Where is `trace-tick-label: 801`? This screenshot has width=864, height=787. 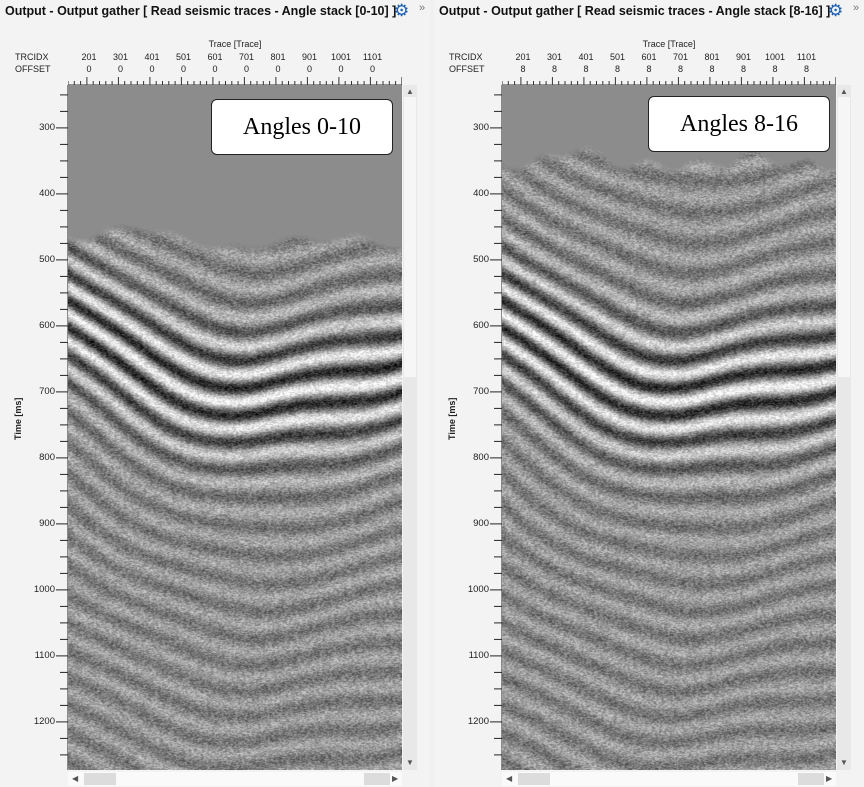
trace-tick-label: 801 is located at coordinates (712, 57).